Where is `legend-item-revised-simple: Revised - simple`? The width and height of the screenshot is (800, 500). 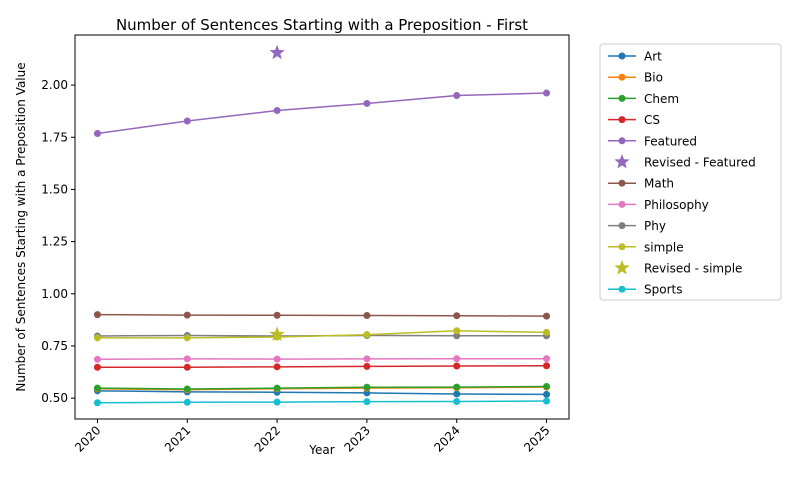
legend-item-revised-simple: Revised - simple is located at coordinates (678, 268).